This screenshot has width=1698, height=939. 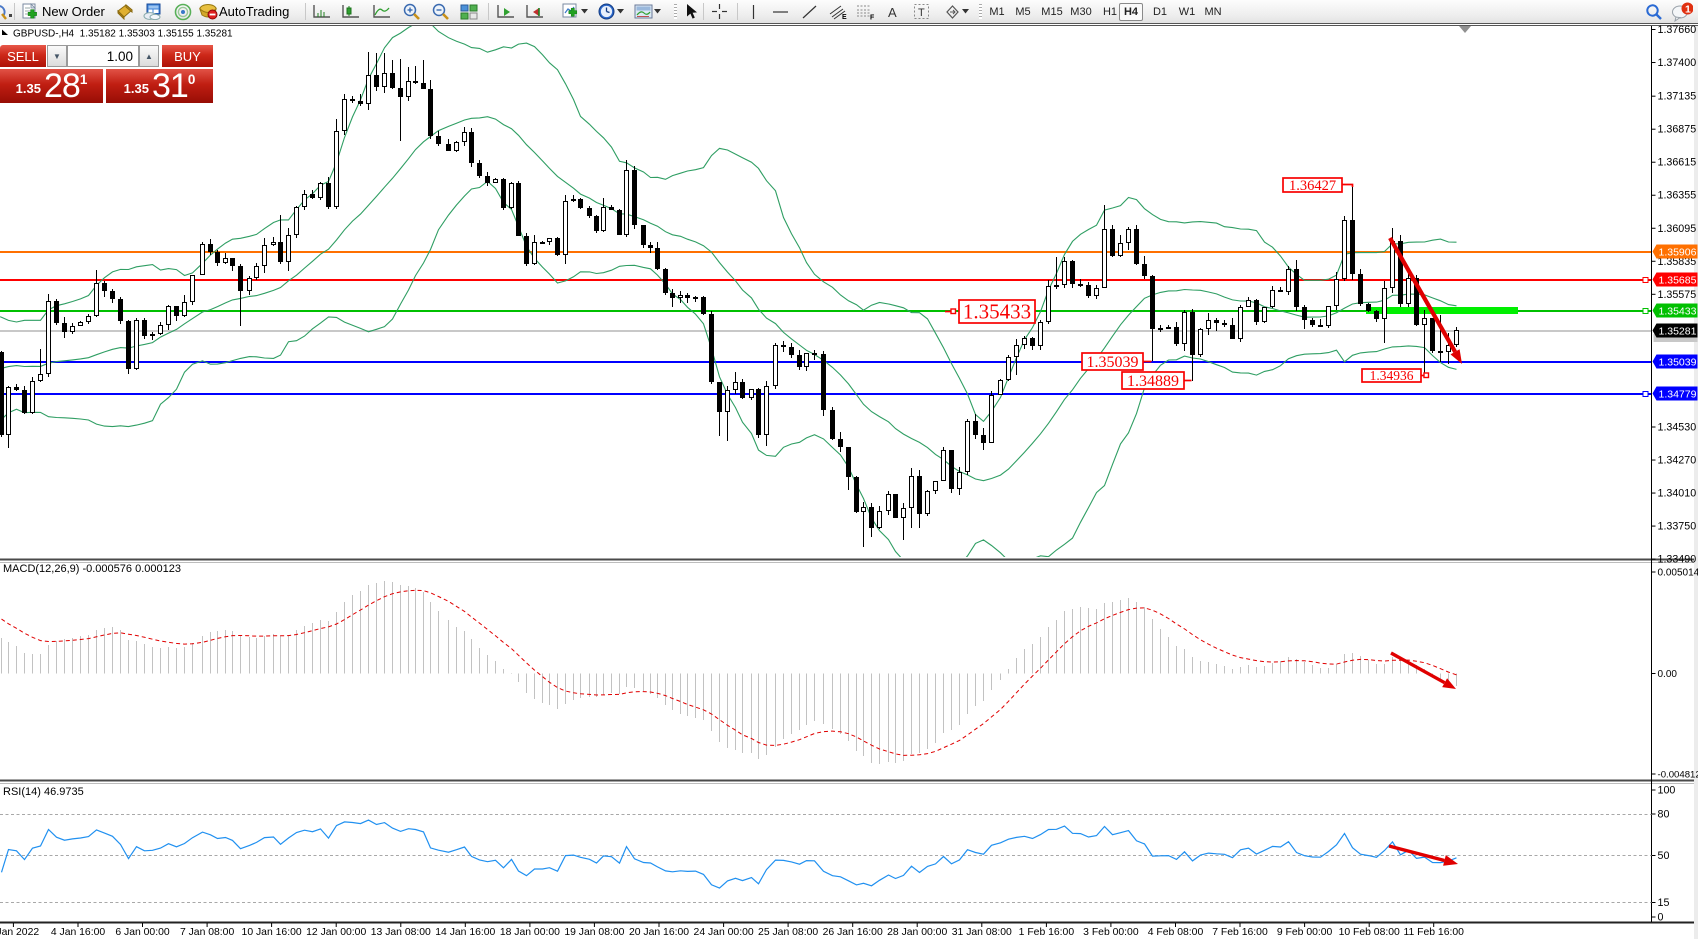 What do you see at coordinates (1305, 932) in the screenshot?
I see `svg-text: 9 Feb 00:00` at bounding box center [1305, 932].